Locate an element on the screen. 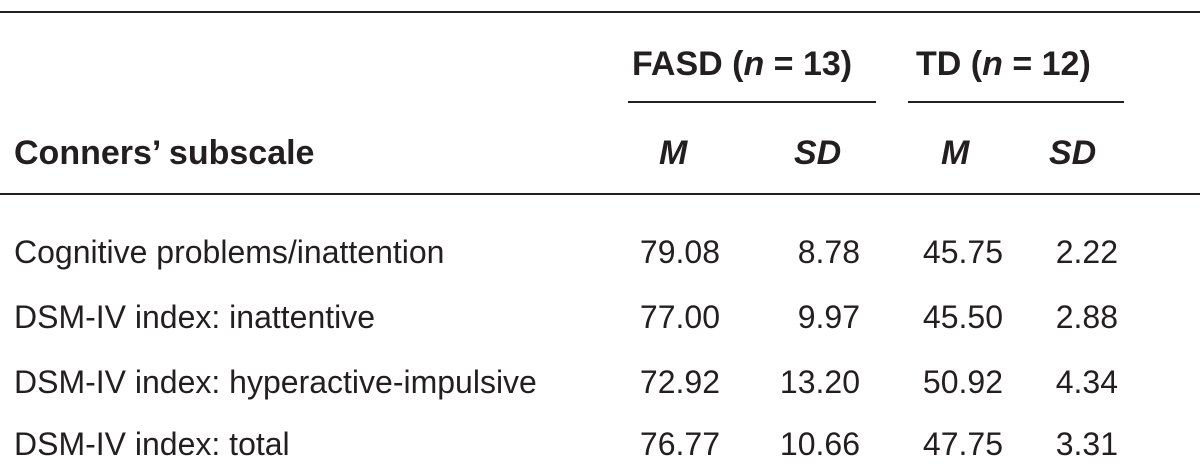 The image size is (1200, 470). col-header-fasd-mean: M is located at coordinates (673, 153).